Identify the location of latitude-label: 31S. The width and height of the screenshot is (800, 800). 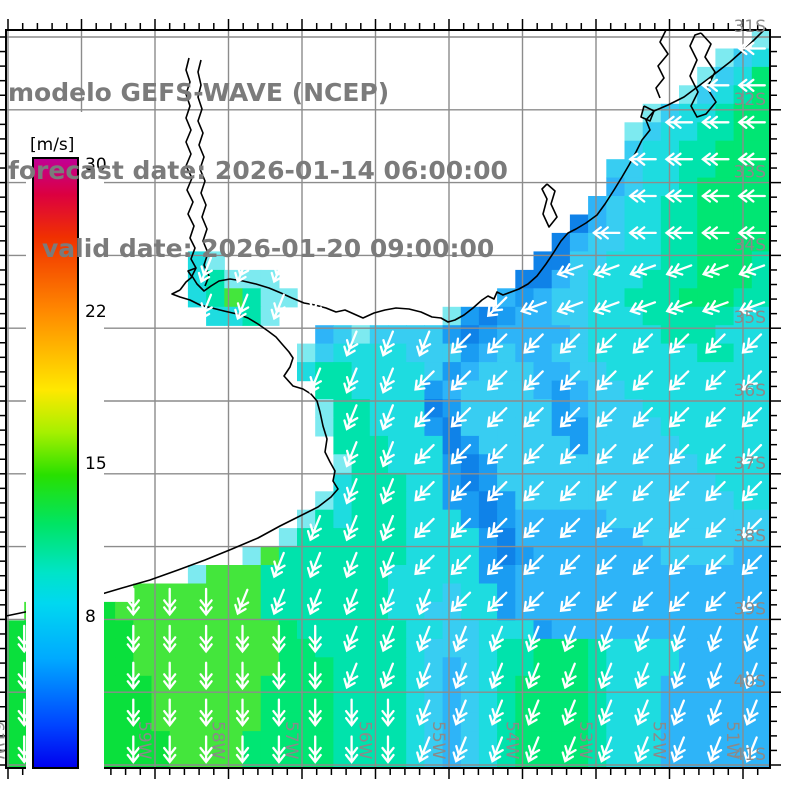
(750, 27).